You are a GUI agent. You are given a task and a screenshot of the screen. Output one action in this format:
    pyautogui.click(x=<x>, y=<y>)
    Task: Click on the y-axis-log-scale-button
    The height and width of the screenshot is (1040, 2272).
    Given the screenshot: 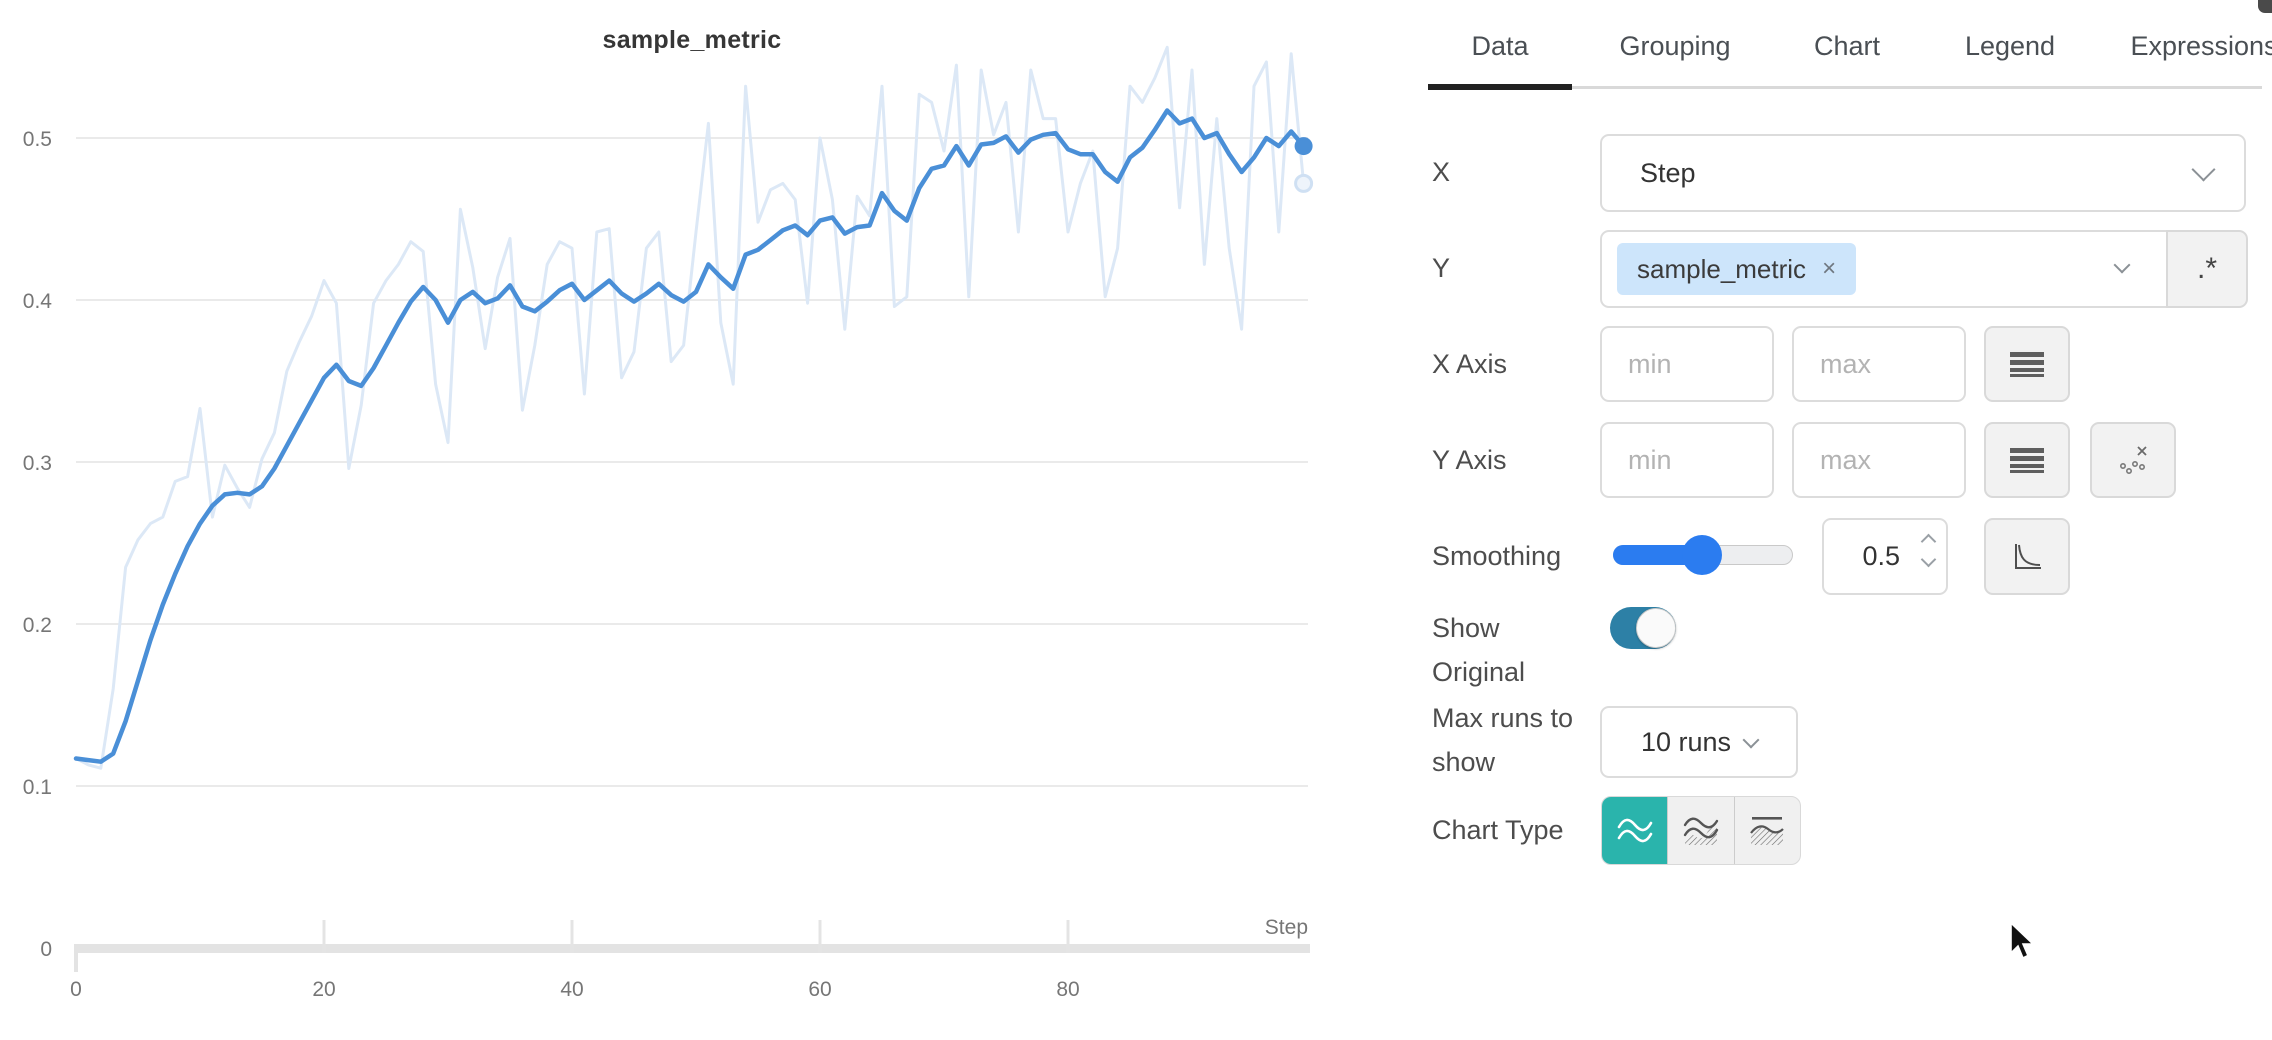 What is the action you would take?
    pyautogui.click(x=2027, y=460)
    